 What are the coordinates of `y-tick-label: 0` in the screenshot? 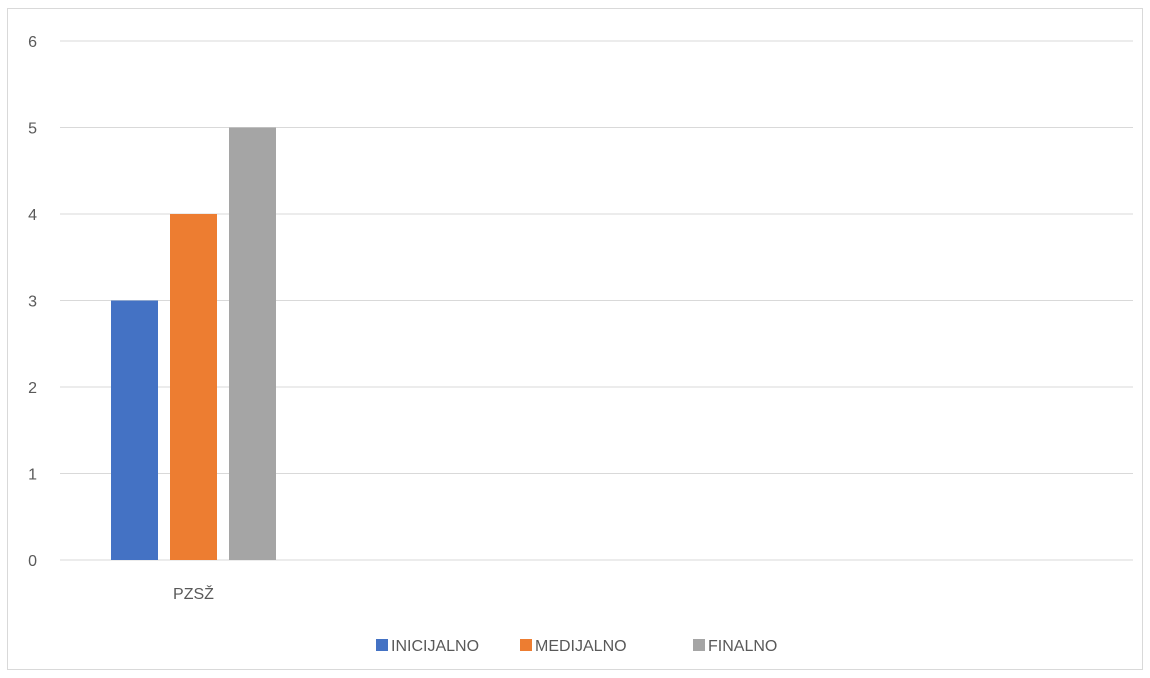 It's located at (32, 561).